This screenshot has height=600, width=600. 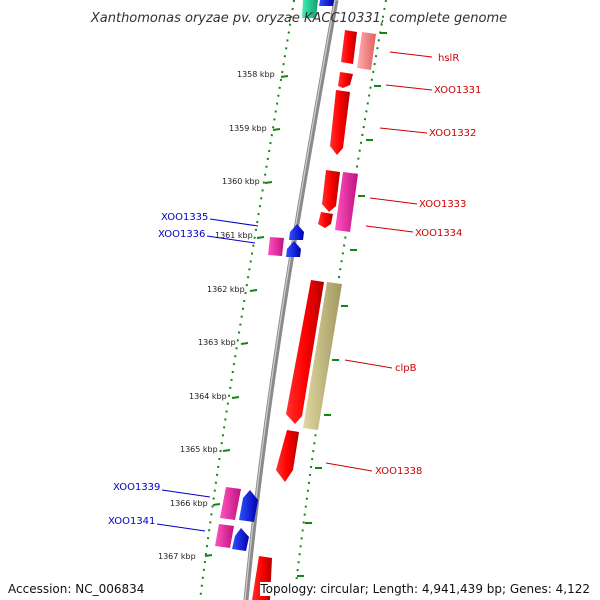 What do you see at coordinates (406, 368) in the screenshot?
I see `gene-label-clpb: clpB` at bounding box center [406, 368].